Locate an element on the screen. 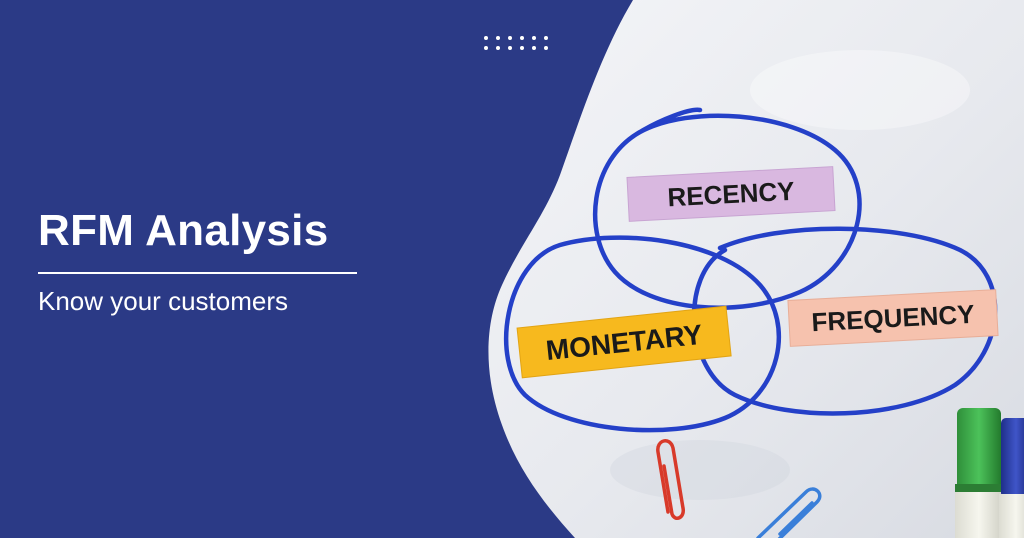 Image resolution: width=1024 pixels, height=538 pixels. paperclip-icon is located at coordinates (739, 488).